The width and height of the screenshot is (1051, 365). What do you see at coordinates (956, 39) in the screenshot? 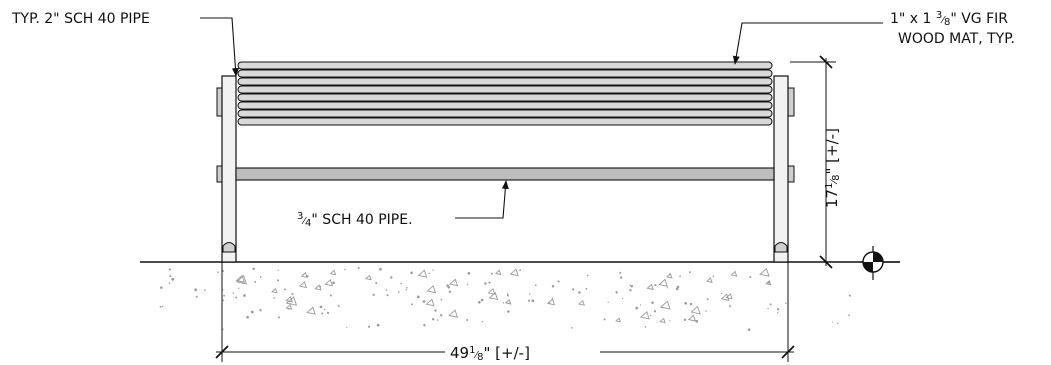
I see `wood-mat-label-line2: WOOD MAT, TYP.` at bounding box center [956, 39].